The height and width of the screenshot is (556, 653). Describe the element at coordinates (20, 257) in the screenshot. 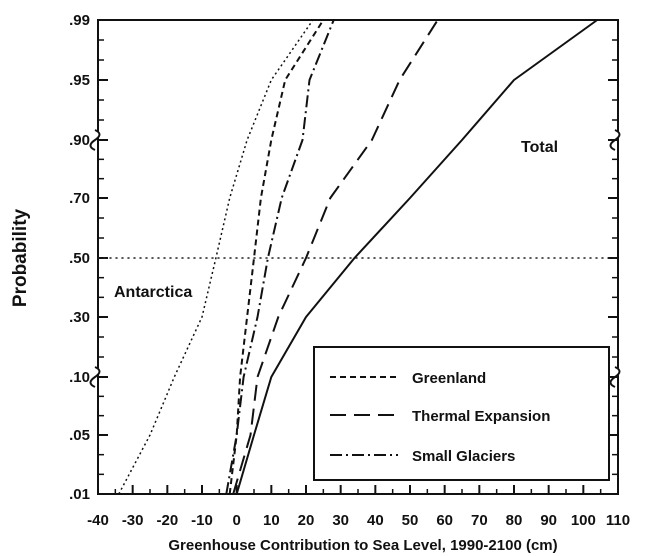

I see `y-axis-title: Probability` at that location.